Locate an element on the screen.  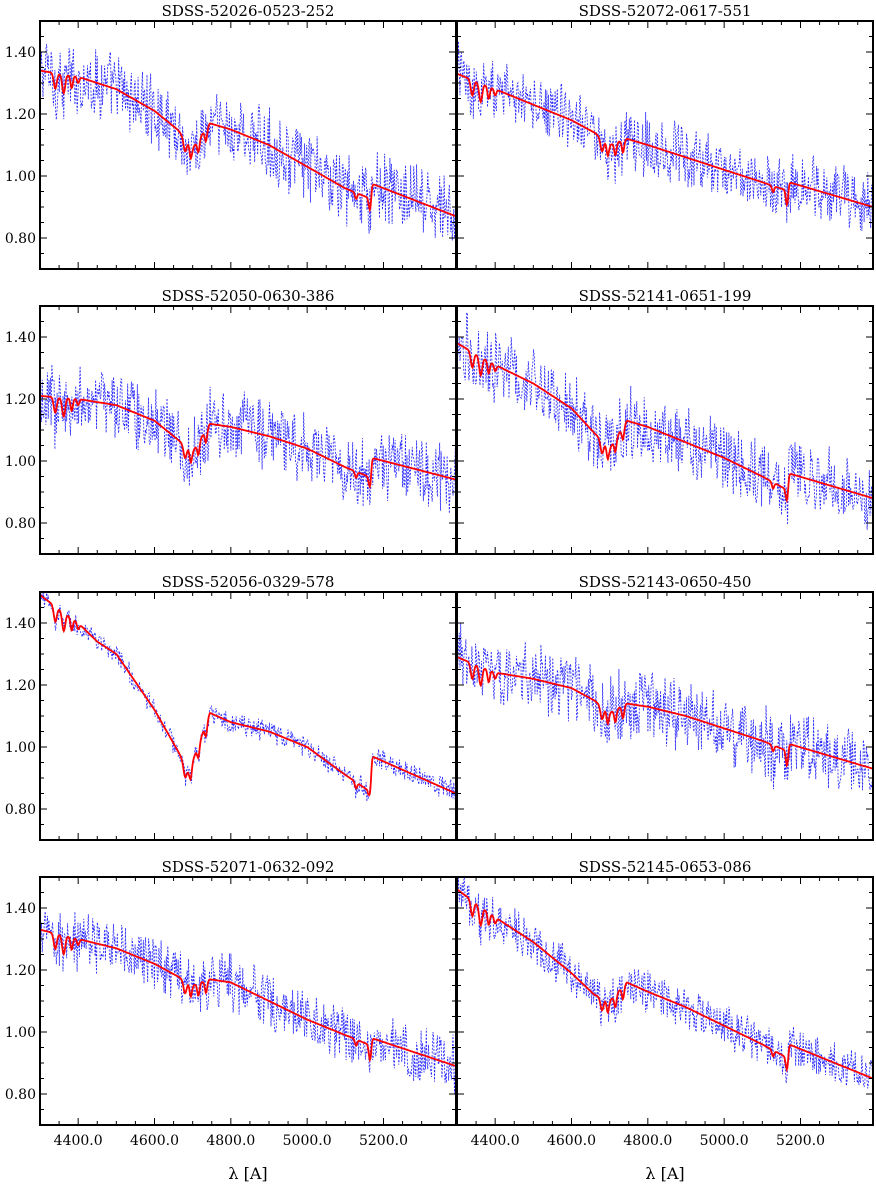
panel-4: SDSS-52141-0651-199 is located at coordinates (665, 421).